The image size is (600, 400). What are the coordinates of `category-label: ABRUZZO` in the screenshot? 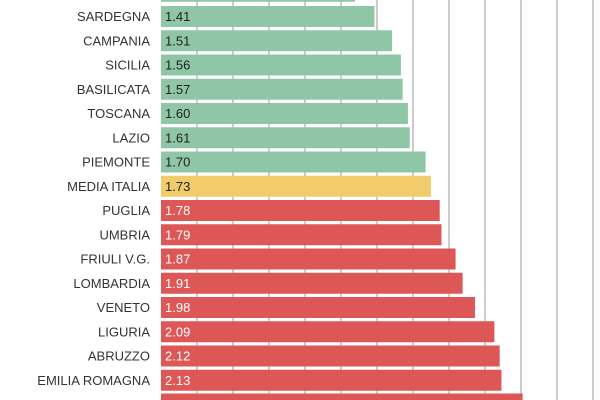 It's located at (119, 356).